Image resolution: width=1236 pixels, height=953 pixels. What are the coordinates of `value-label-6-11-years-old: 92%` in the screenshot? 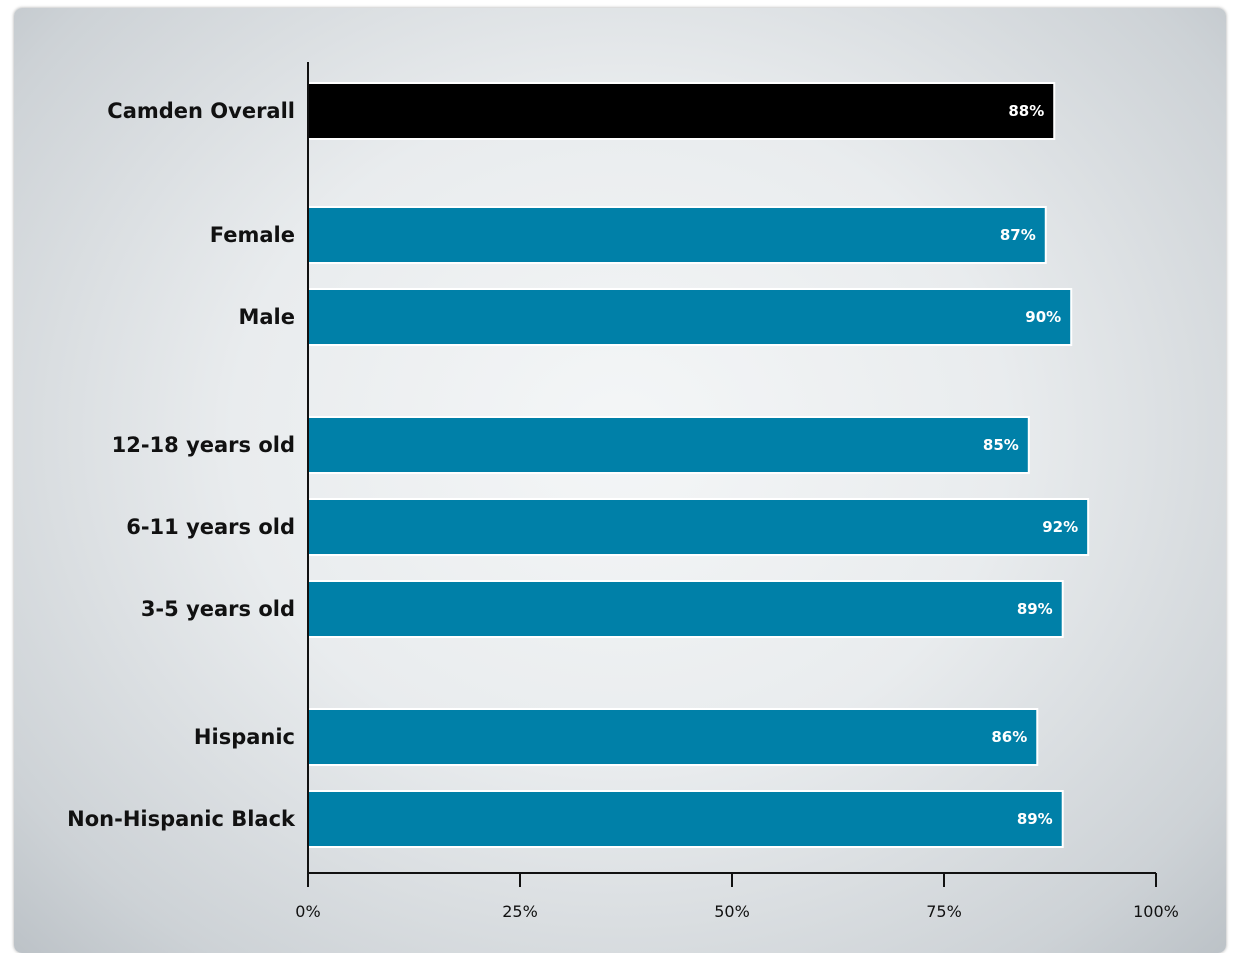 It's located at (1060, 527).